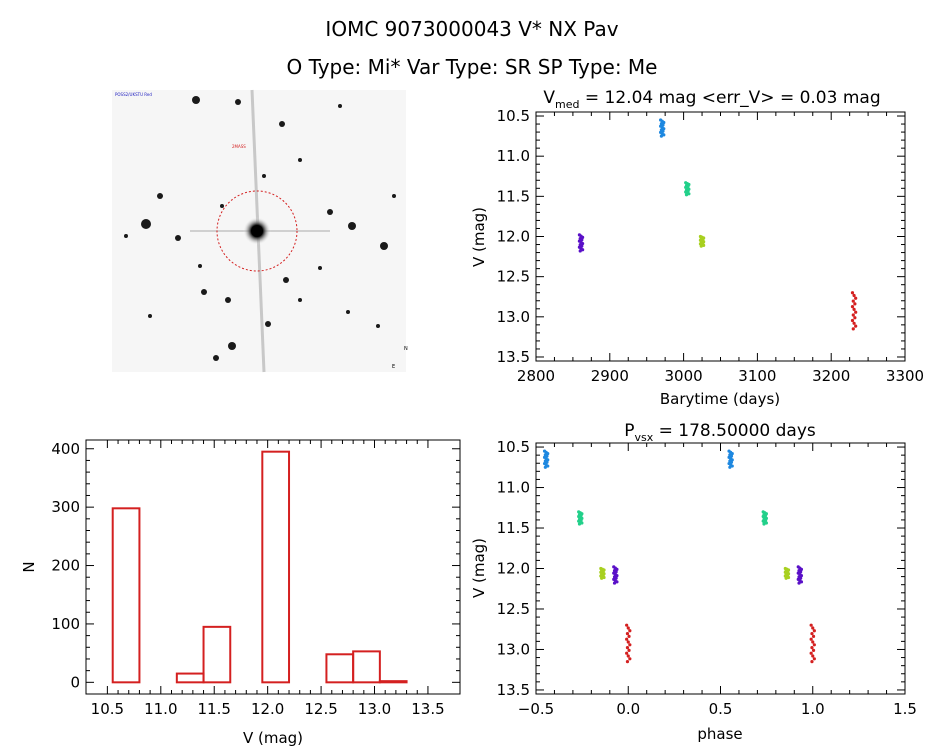 The width and height of the screenshot is (944, 747). Describe the element at coordinates (679, 556) in the screenshot. I see `phase-plot-points` at that location.